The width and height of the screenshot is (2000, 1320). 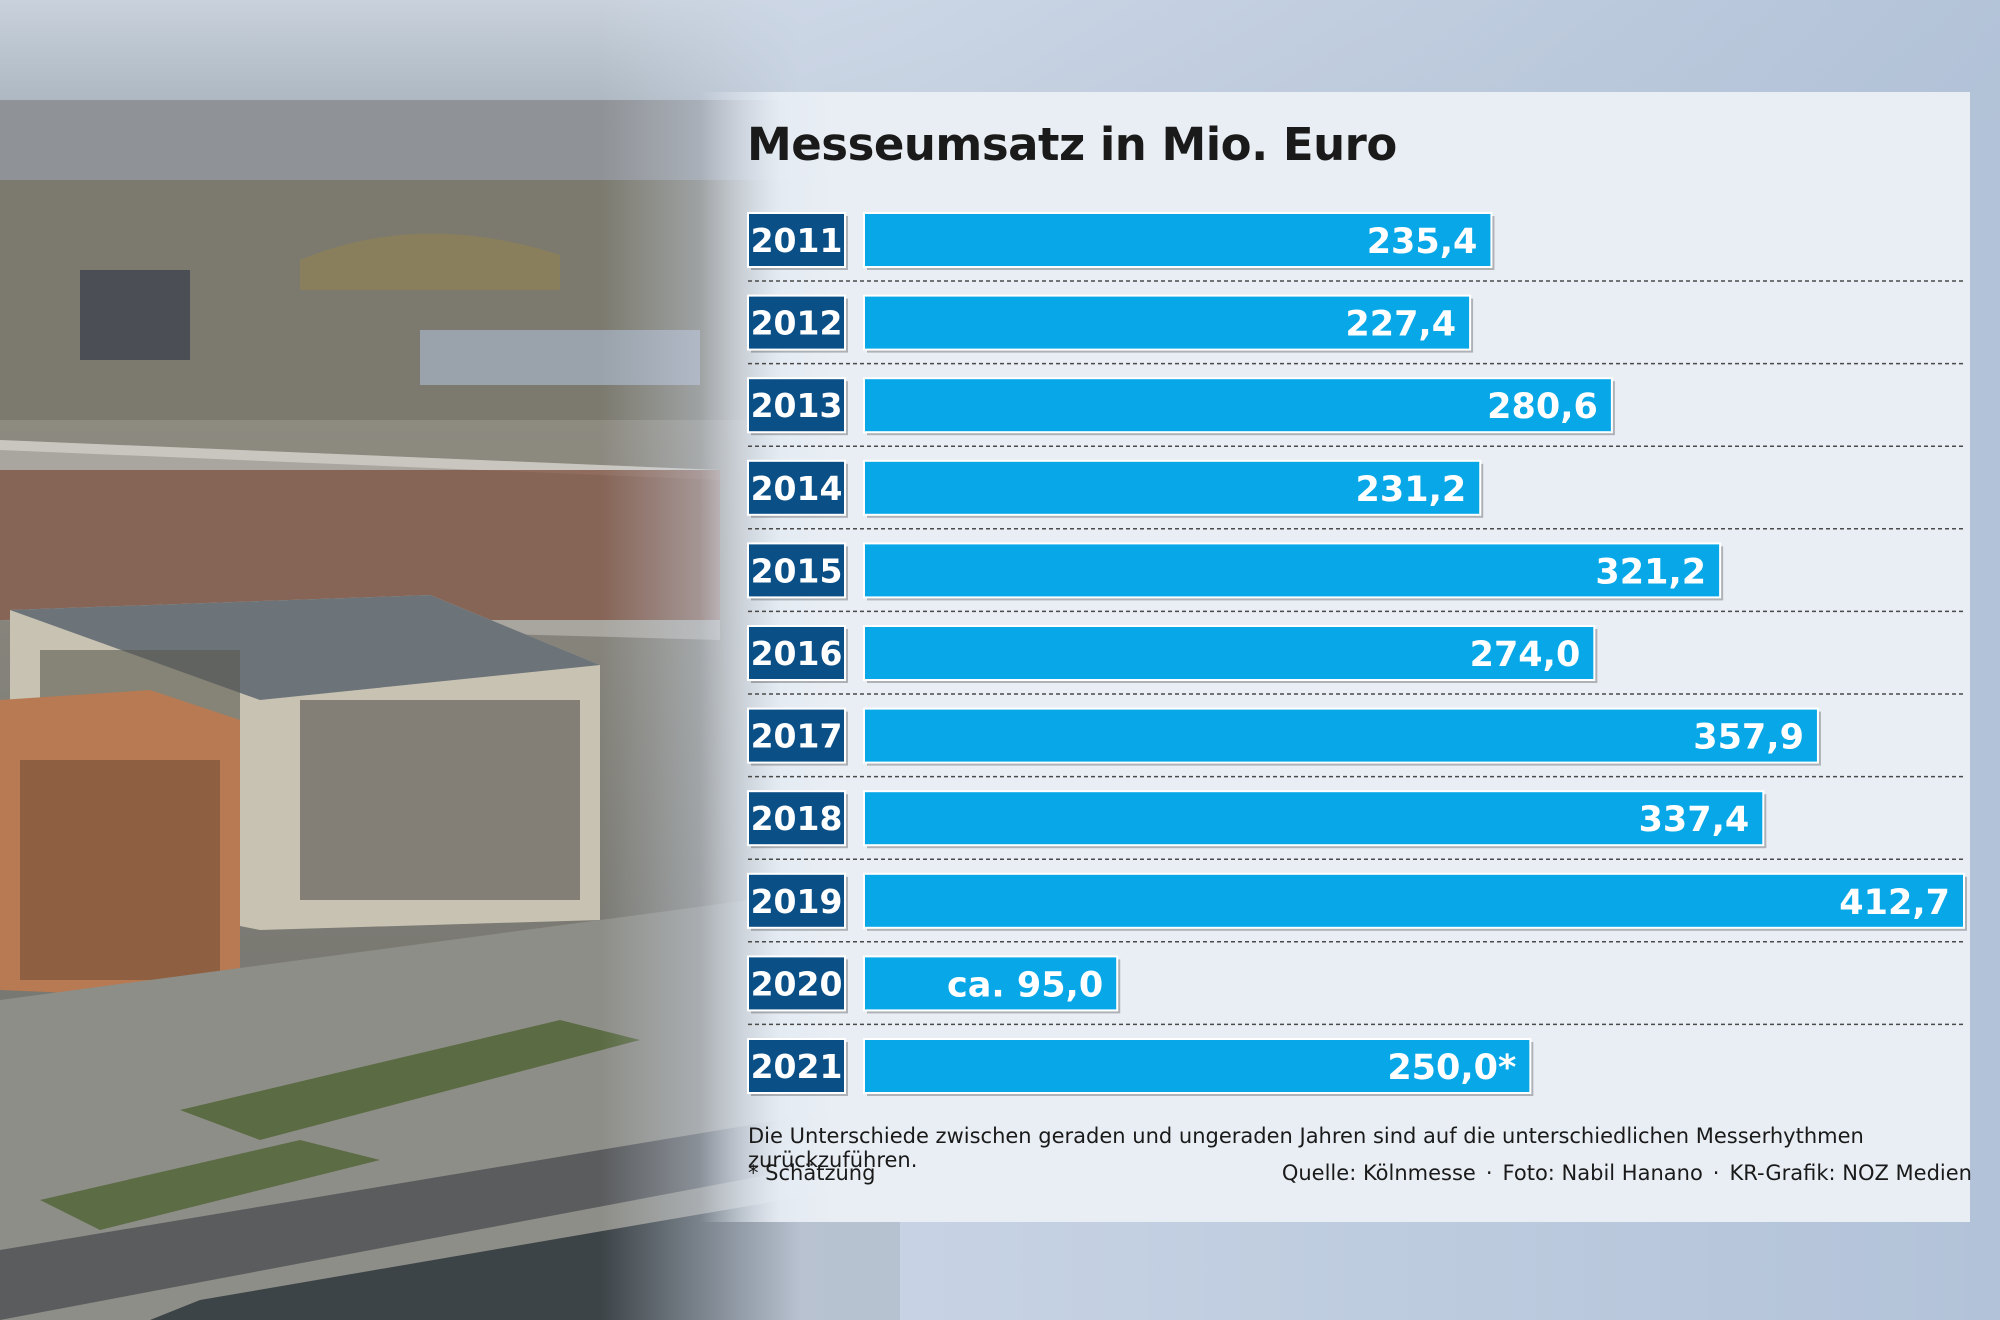 I want to click on value-label: 280,6, so click(x=1542, y=407).